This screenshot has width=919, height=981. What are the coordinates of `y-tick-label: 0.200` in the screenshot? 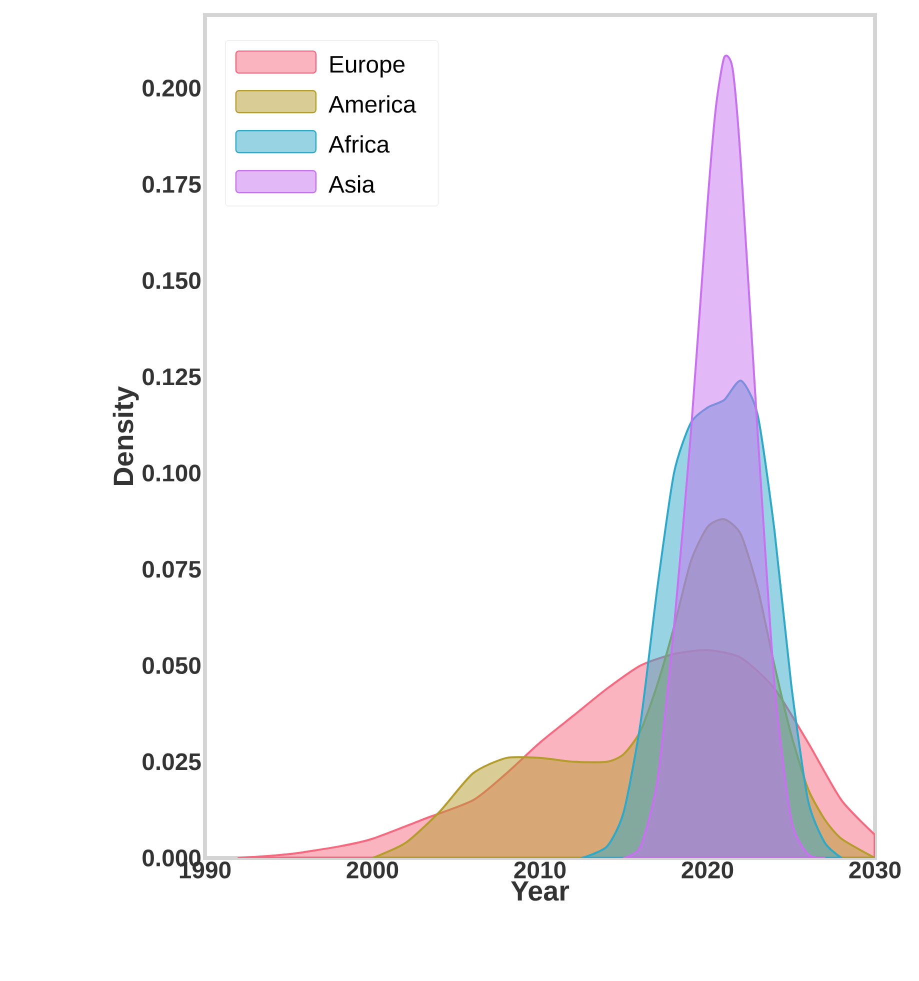 It's located at (171, 88).